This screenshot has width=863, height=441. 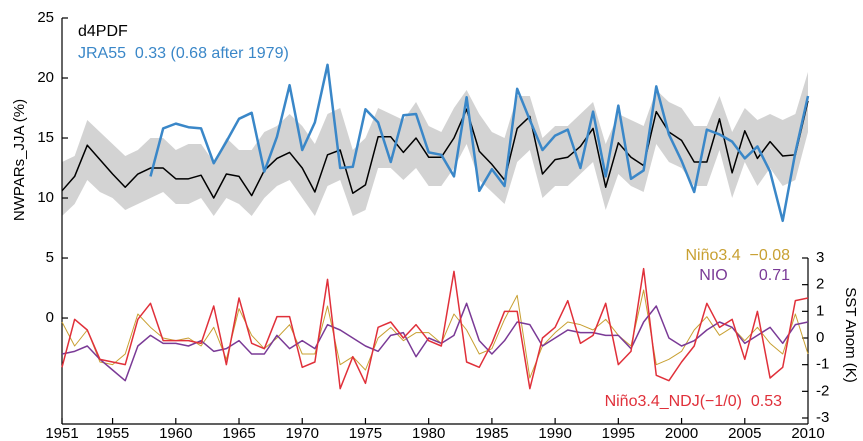 What do you see at coordinates (744, 275) in the screenshot?
I see `legend-label: NIO 0.71` at bounding box center [744, 275].